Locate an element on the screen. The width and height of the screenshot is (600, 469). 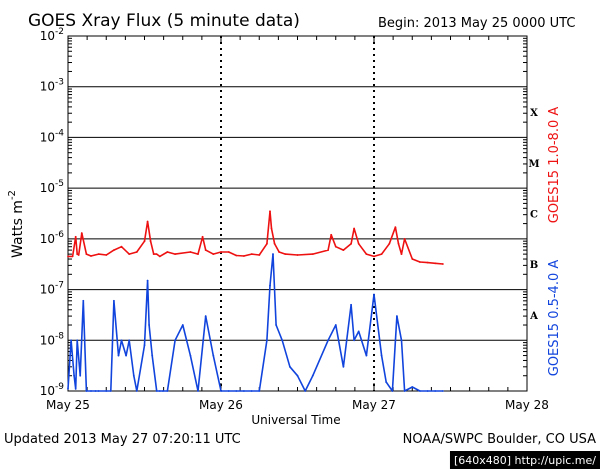
y-tick-exponent: -9 is located at coordinates (59, 387).